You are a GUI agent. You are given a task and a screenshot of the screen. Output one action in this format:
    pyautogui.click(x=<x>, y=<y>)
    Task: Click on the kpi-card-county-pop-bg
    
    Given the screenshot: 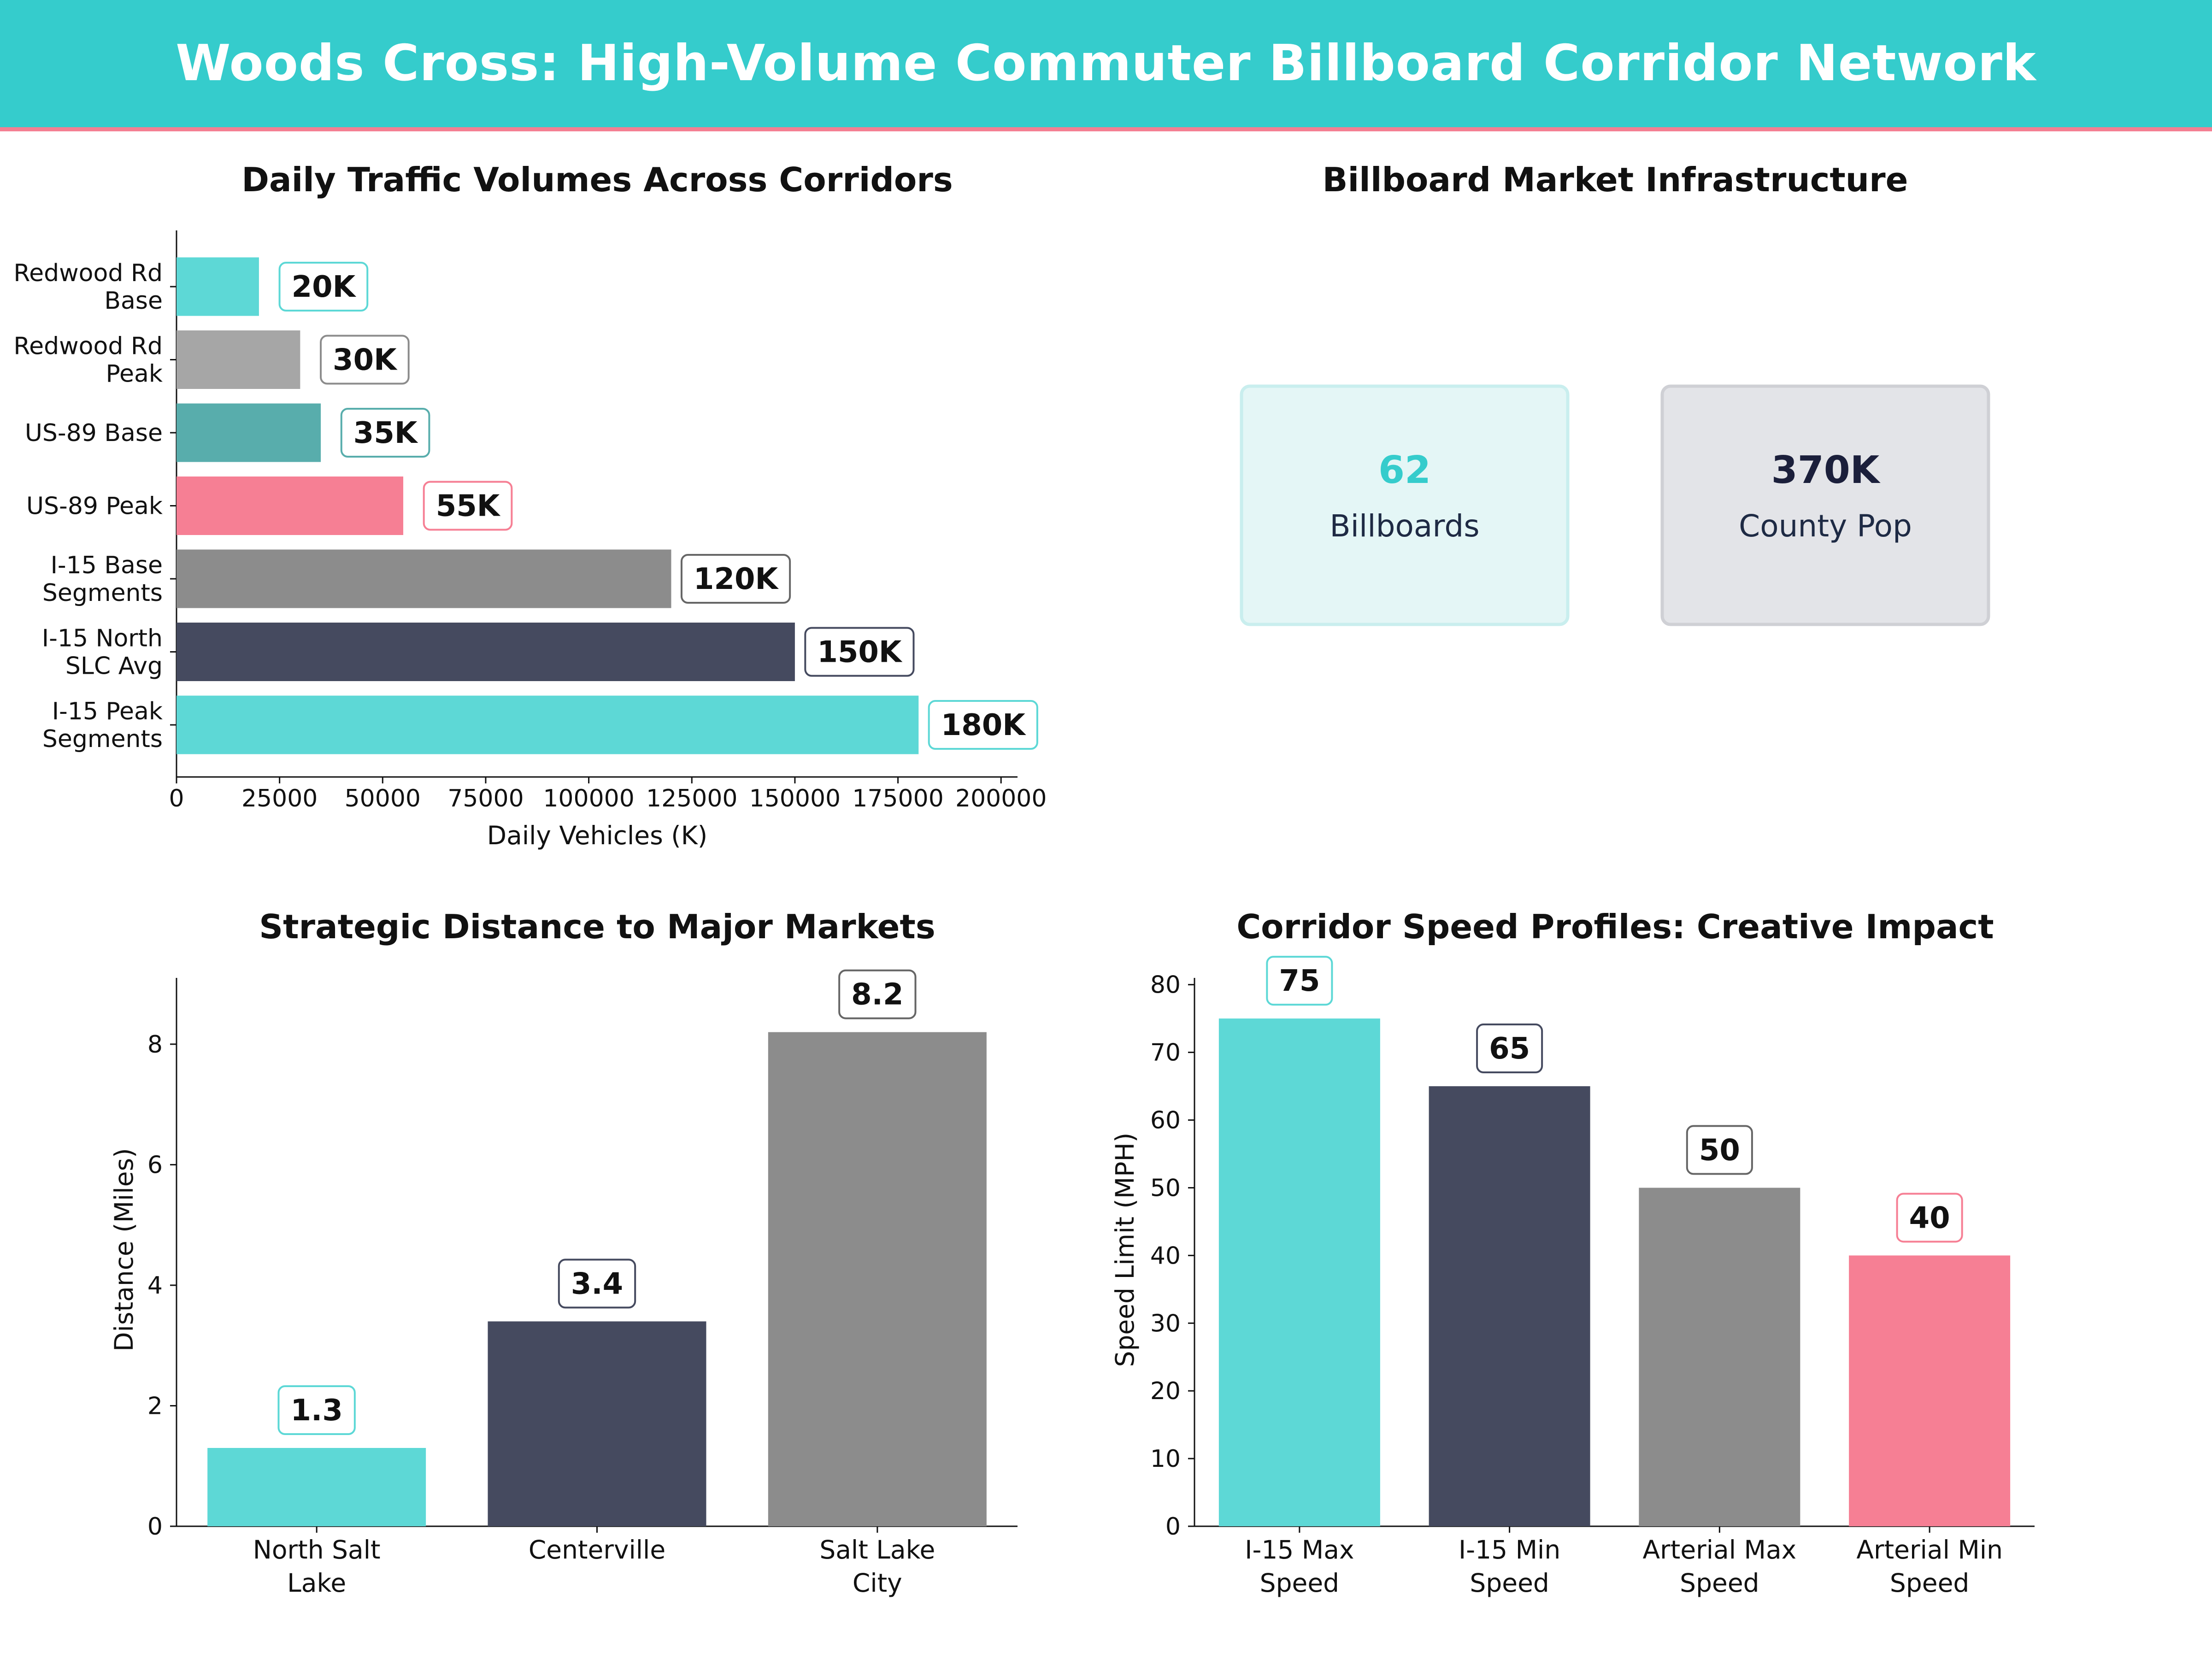 What is the action you would take?
    pyautogui.click(x=1825, y=505)
    